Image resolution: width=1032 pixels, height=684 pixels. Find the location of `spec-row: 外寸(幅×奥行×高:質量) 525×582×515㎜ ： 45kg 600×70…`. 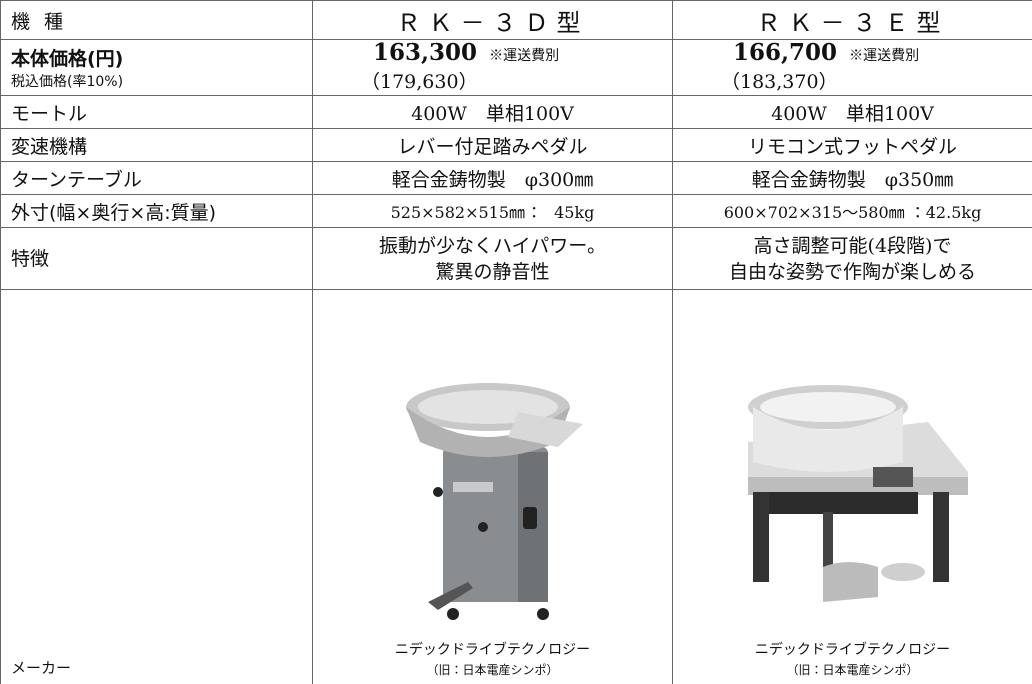

spec-row: 外寸(幅×奥行×高:質量) 525×582×515㎜ ： 45kg 600×70… is located at coordinates (516, 211).